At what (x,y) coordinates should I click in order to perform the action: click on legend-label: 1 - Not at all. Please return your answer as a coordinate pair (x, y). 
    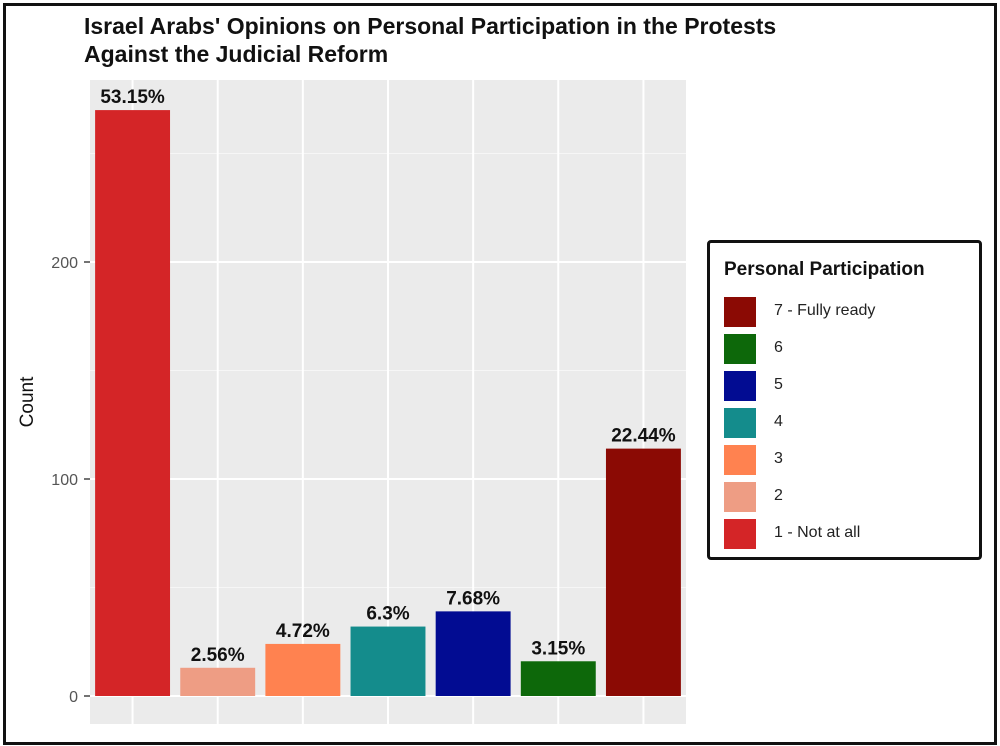
    Looking at the image, I should click on (817, 532).